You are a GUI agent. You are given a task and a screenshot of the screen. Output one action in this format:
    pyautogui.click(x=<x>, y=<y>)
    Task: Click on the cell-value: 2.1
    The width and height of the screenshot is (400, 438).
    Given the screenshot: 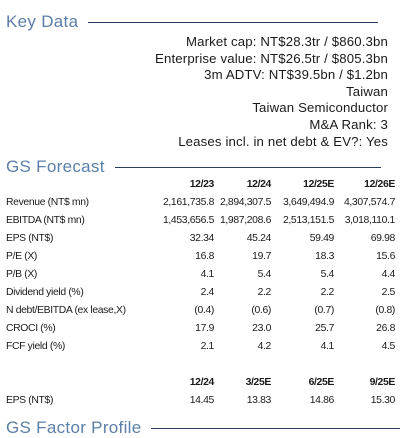 What is the action you would take?
    pyautogui.click(x=207, y=346)
    